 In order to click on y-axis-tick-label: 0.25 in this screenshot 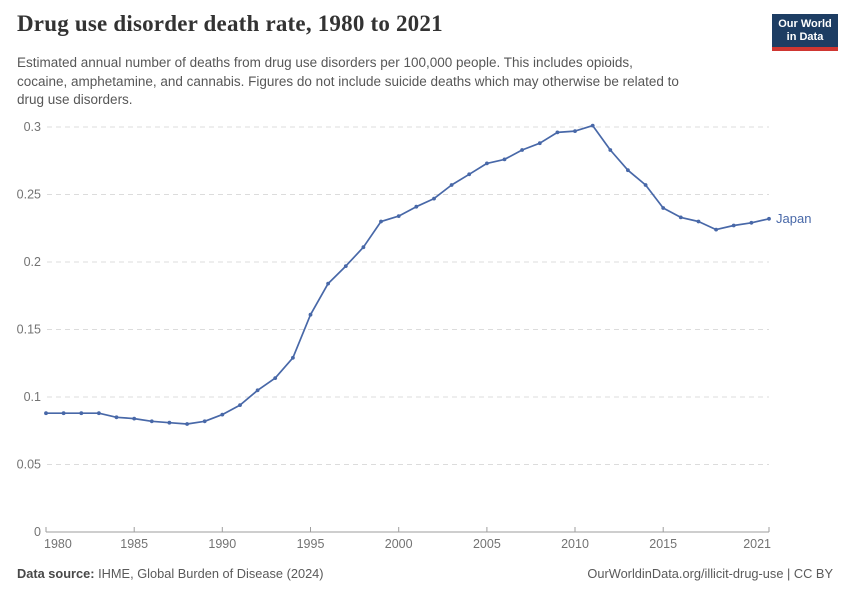, I will do `click(29, 195)`.